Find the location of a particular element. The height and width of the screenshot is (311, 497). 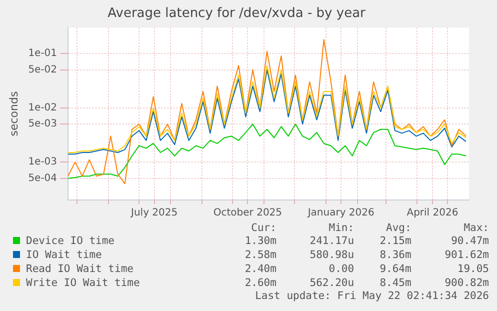

text: 90.47m is located at coordinates (469, 241).